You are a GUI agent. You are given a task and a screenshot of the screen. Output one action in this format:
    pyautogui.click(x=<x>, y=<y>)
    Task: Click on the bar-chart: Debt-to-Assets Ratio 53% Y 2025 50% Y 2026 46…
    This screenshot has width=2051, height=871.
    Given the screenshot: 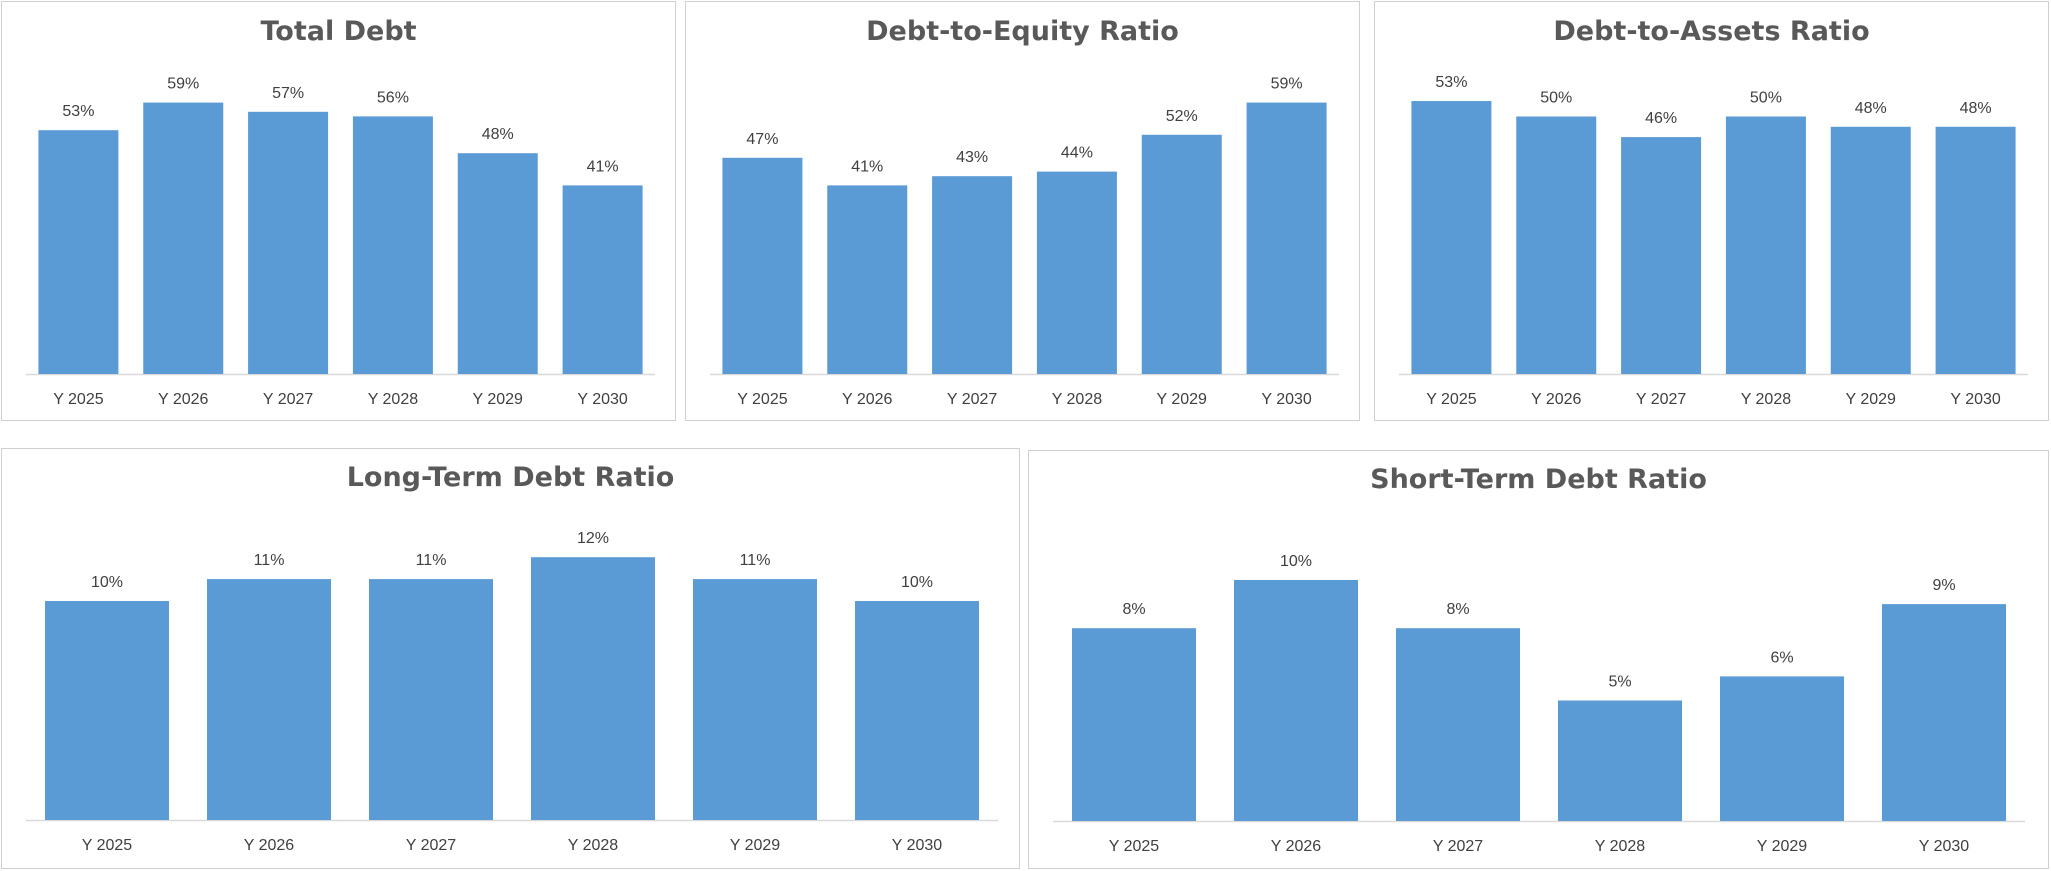 What is the action you would take?
    pyautogui.click(x=1713, y=212)
    